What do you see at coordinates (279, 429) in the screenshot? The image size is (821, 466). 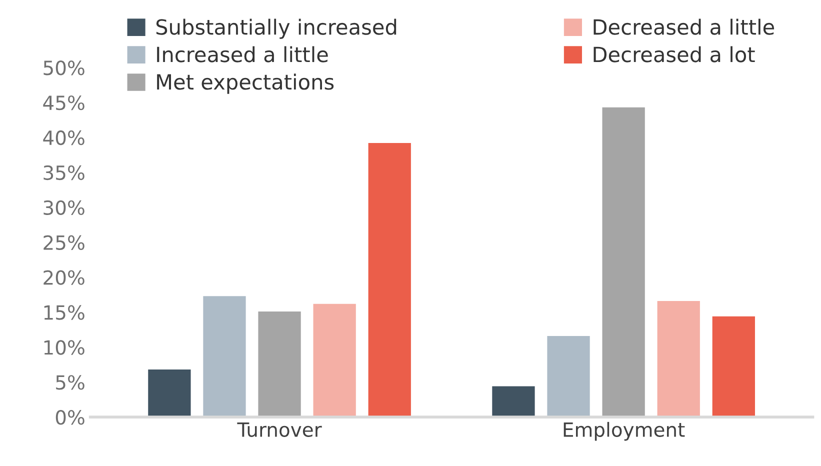 I see `x-tick-label: Turnover` at bounding box center [279, 429].